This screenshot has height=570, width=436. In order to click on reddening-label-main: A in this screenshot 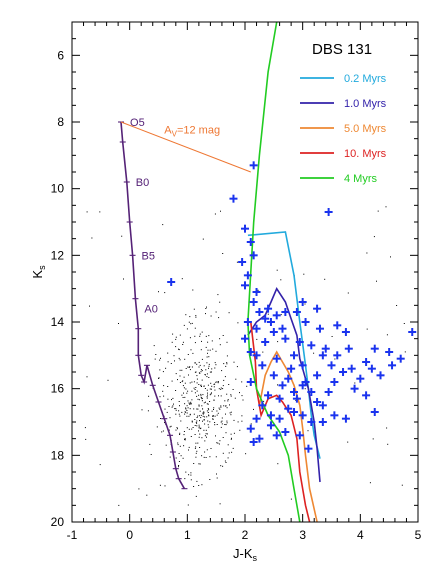, I will do `click(168, 131)`.